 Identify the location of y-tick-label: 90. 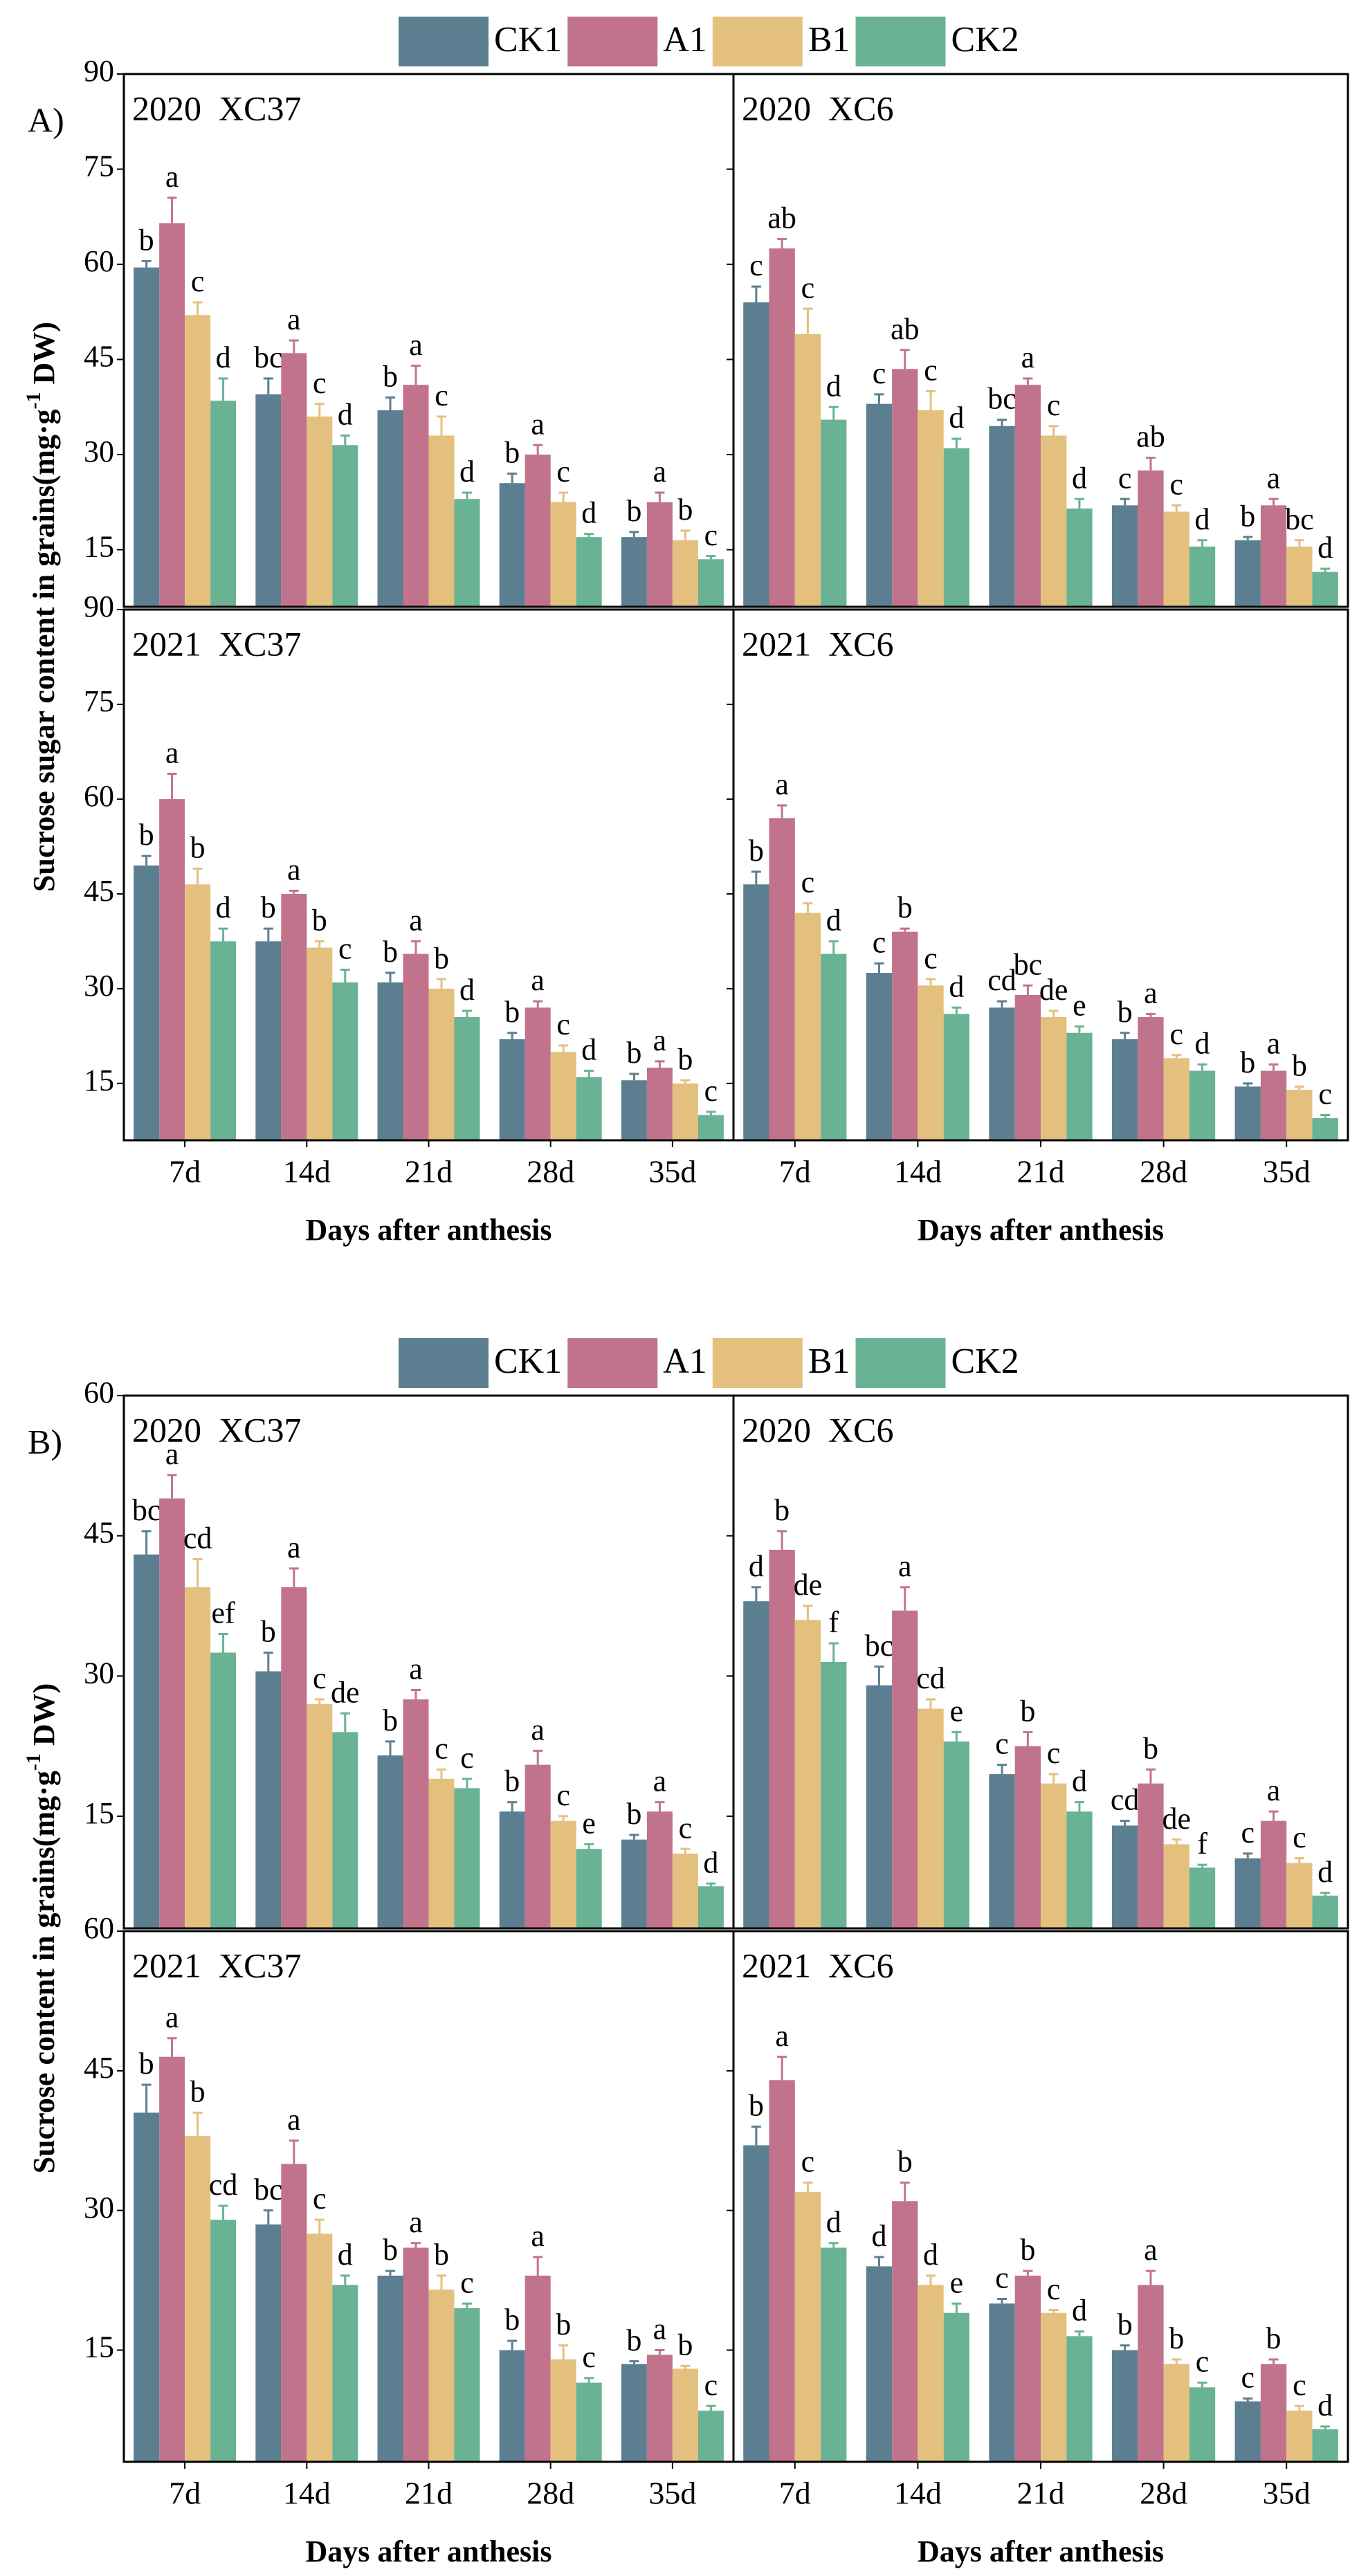
(99, 71).